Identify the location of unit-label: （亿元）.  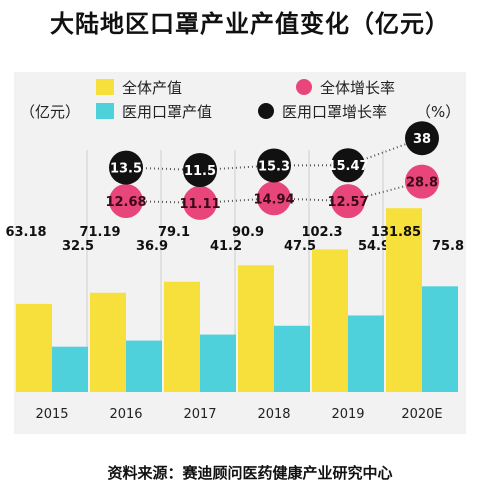
(50, 112).